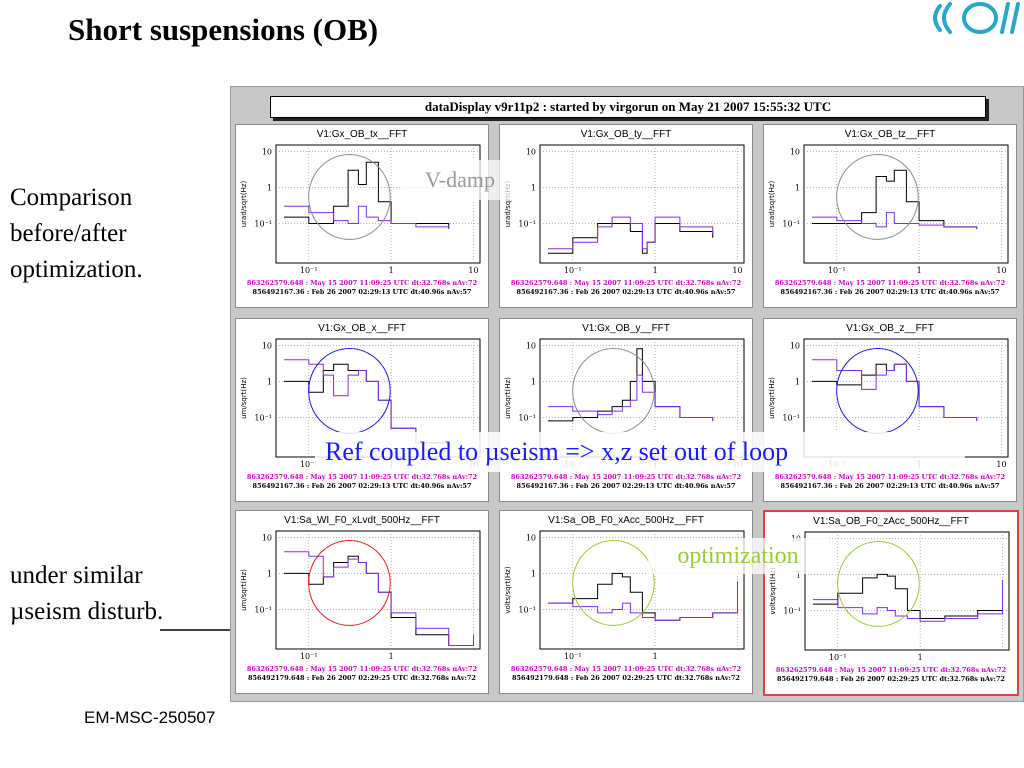  I want to click on optimization-annotation: optimization, so click(738, 556).